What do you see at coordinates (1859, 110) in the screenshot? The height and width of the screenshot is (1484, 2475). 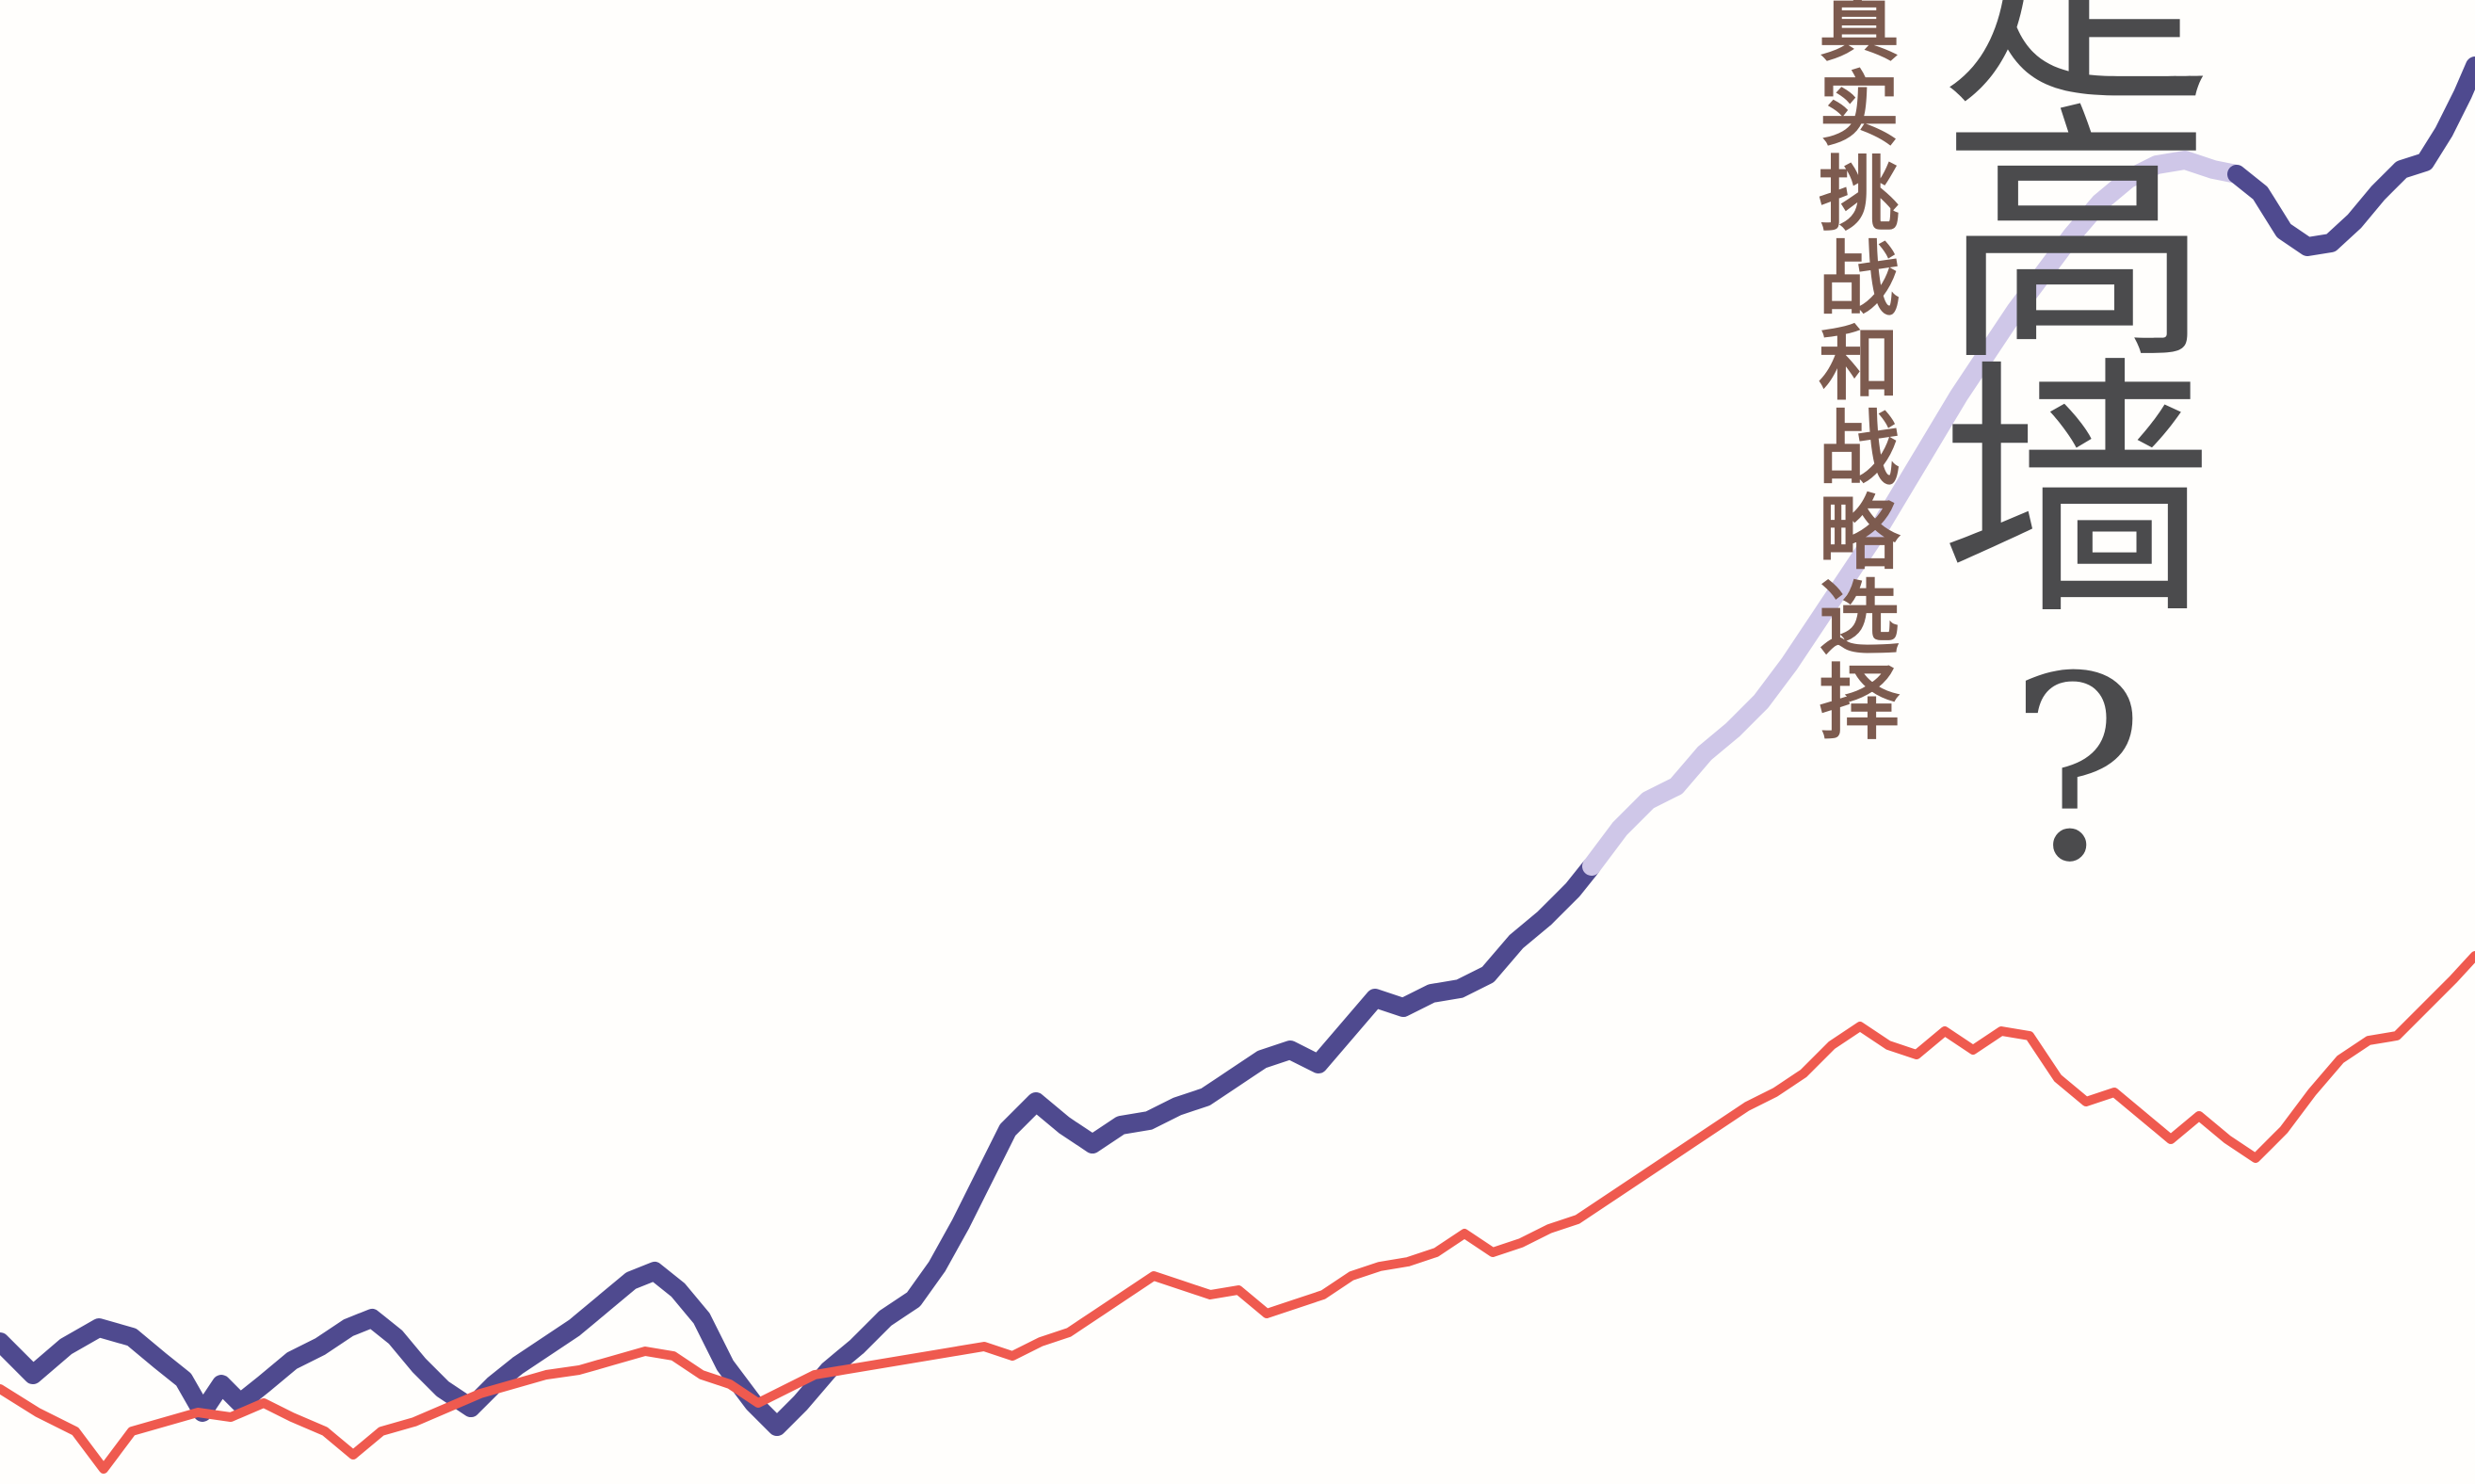 I see `subtitle-char: 实` at bounding box center [1859, 110].